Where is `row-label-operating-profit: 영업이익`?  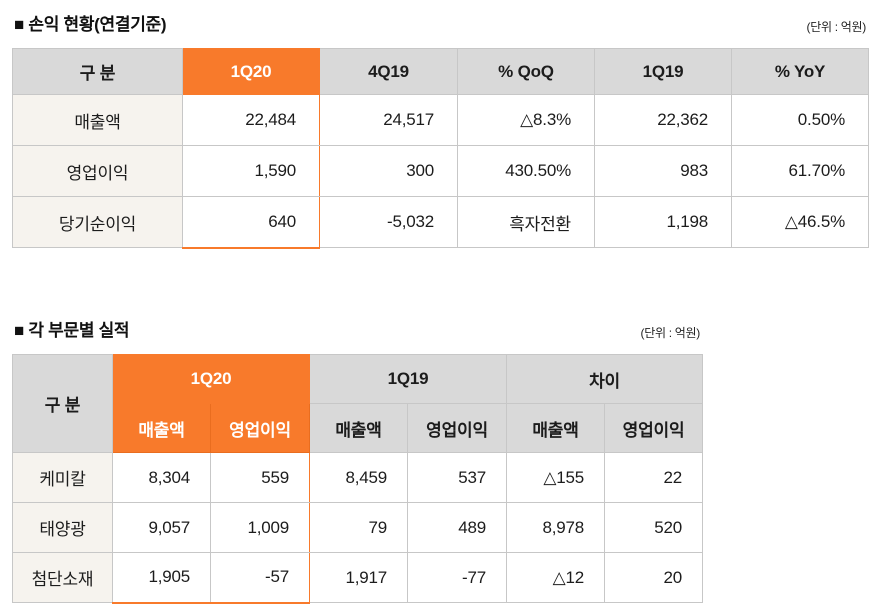
row-label-operating-profit: 영업이익 is located at coordinates (97, 171).